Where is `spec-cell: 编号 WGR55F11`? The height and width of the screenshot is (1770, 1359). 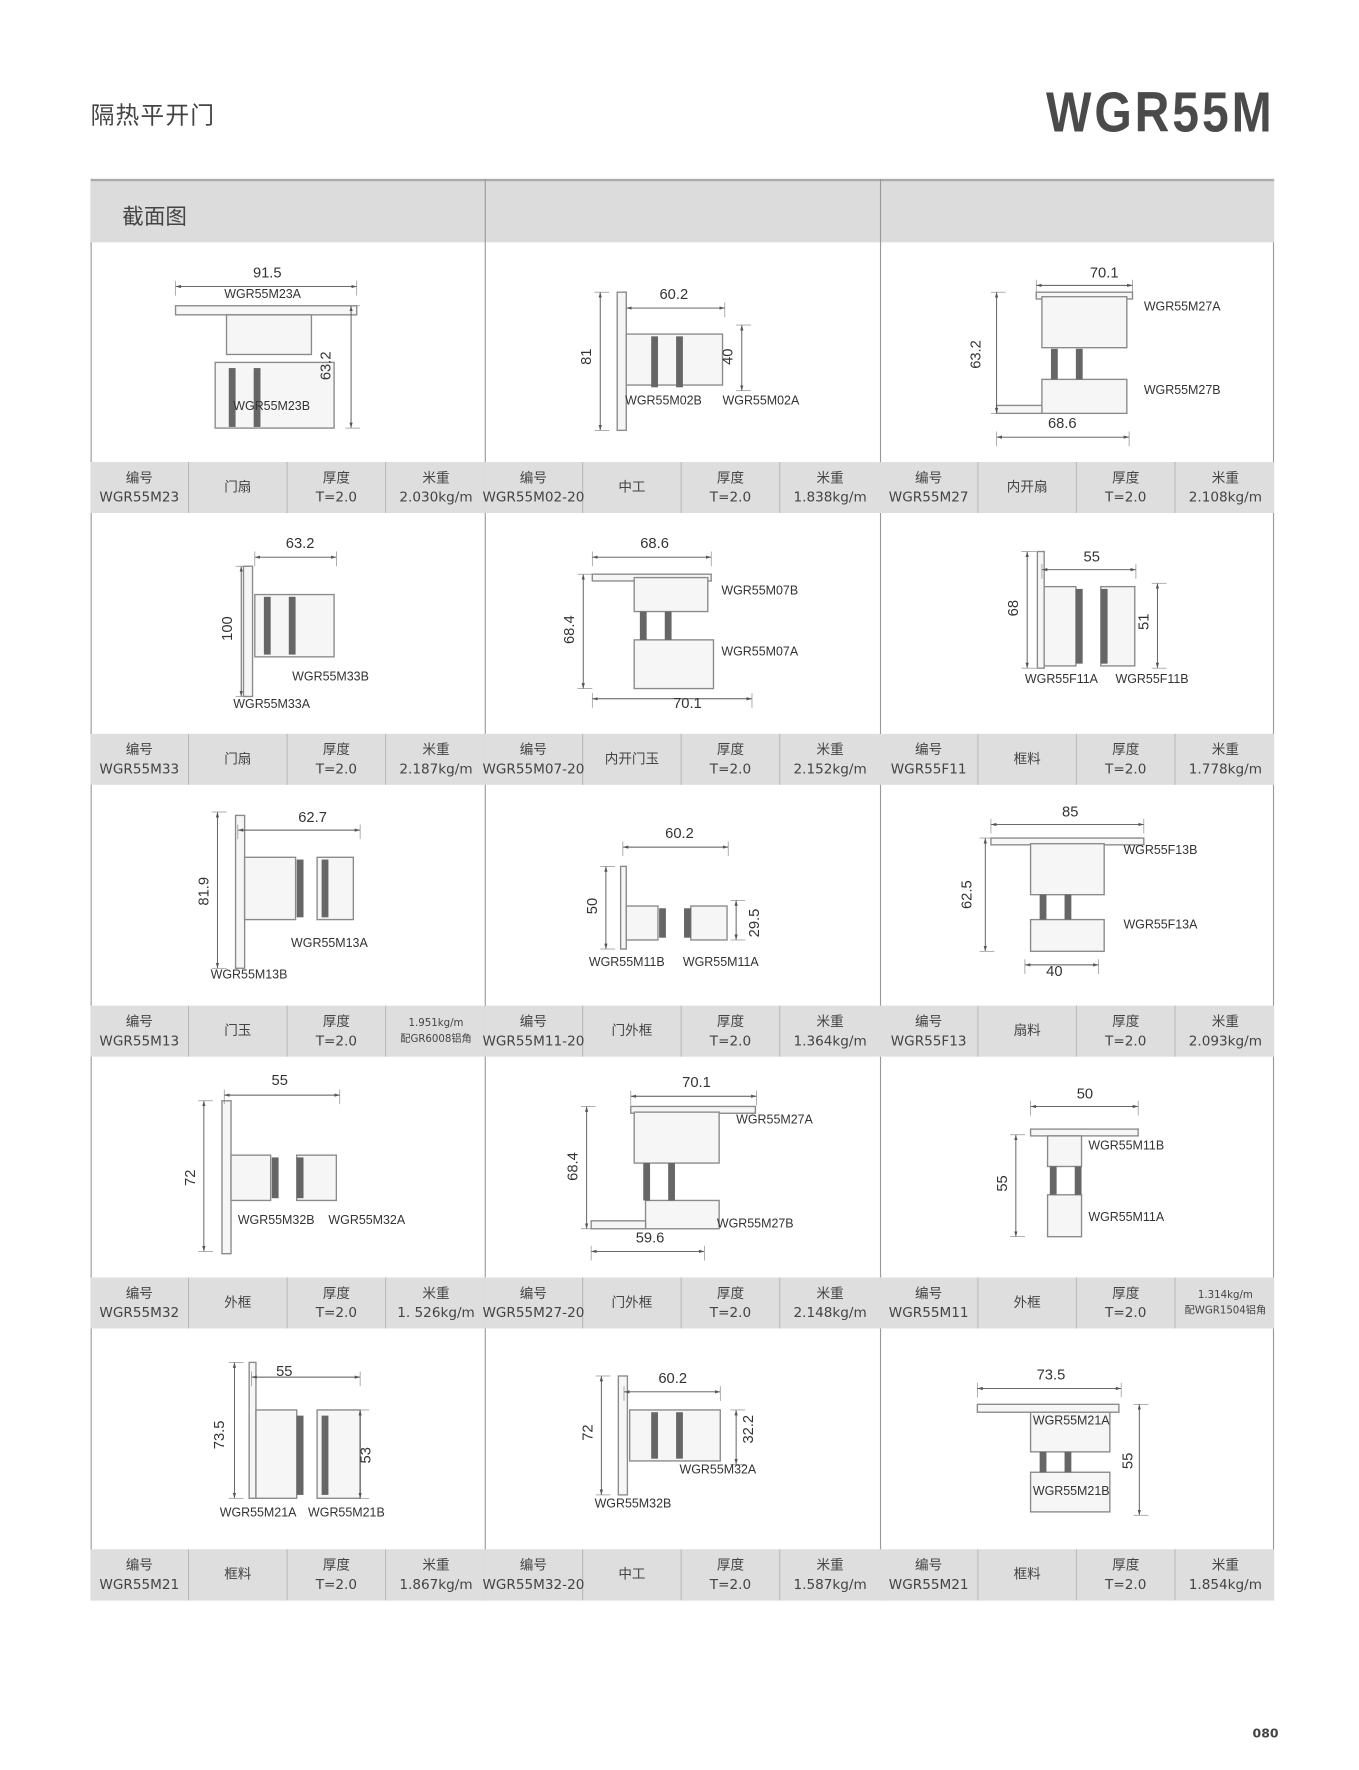 spec-cell: 编号 WGR55F11 is located at coordinates (929, 759).